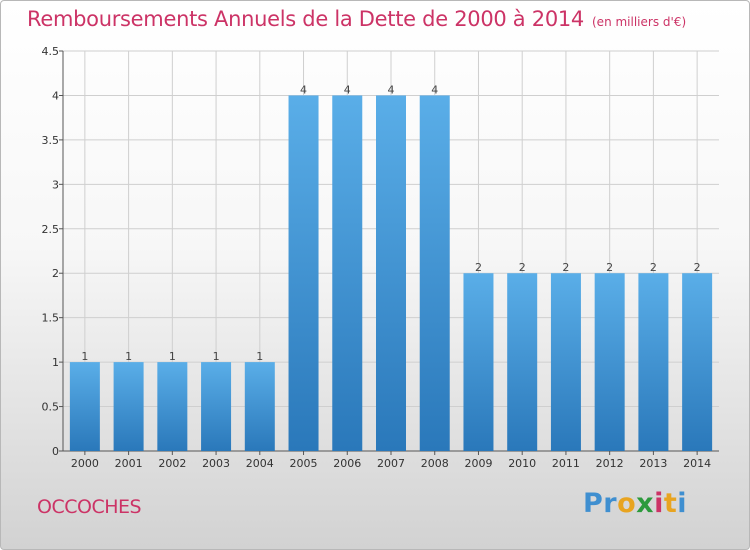 The width and height of the screenshot is (750, 550). What do you see at coordinates (55, 95) in the screenshot?
I see `y-tick-label: 4` at bounding box center [55, 95].